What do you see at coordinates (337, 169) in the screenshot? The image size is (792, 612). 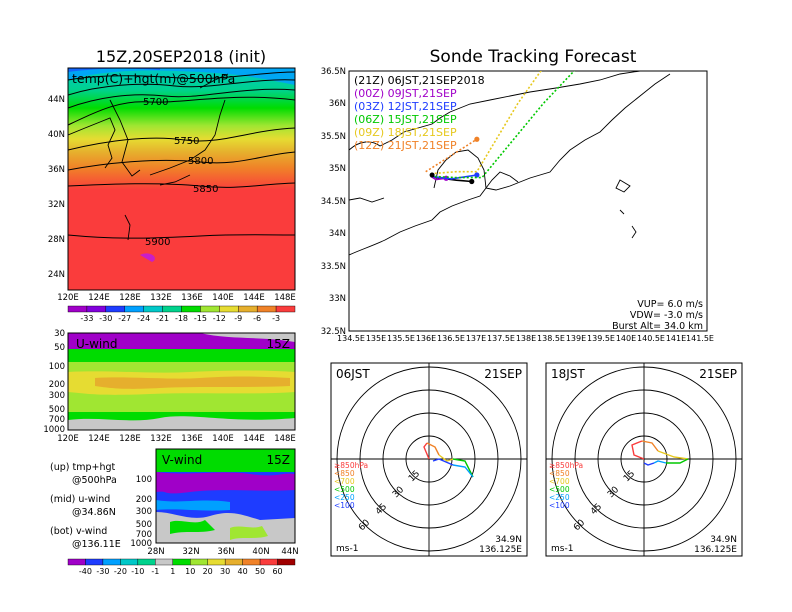 I see `track-lat-35N: 35N` at bounding box center [337, 169].